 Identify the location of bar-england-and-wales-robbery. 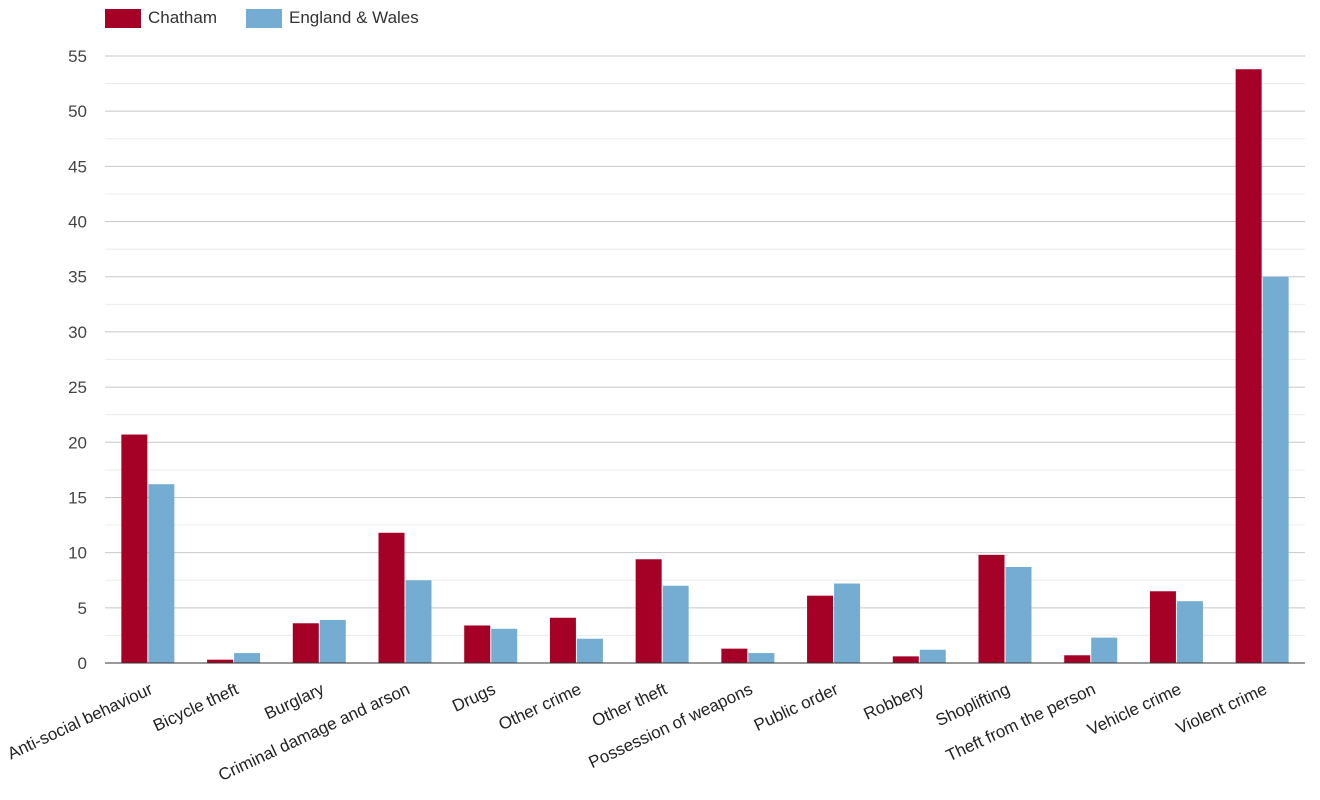
(932, 656).